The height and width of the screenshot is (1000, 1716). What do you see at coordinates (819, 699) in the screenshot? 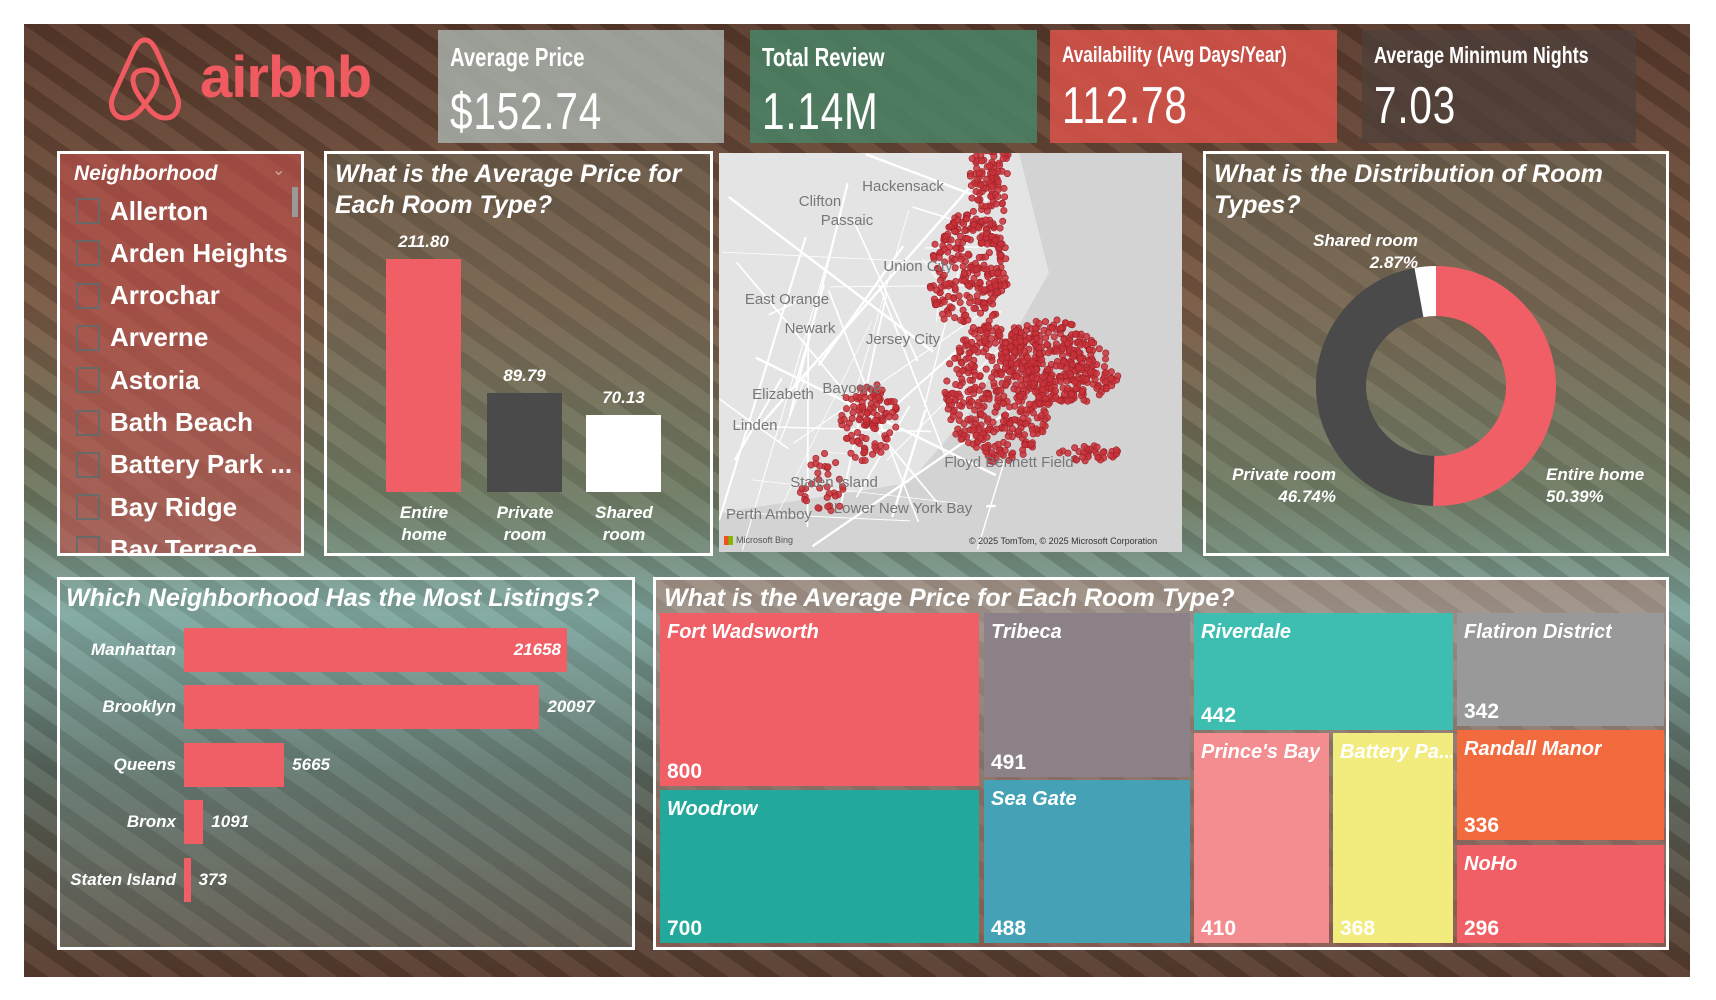
I see `treemap-tile: Fort Wadsworth 800` at bounding box center [819, 699].